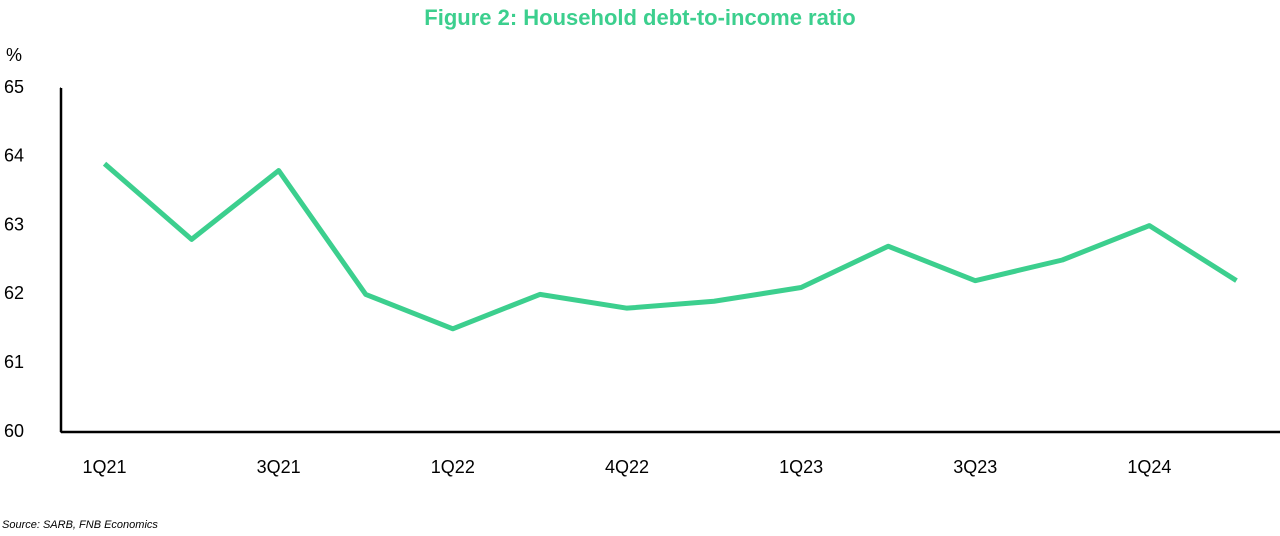  I want to click on source: Source: SARB, FNB Economics, so click(80, 525).